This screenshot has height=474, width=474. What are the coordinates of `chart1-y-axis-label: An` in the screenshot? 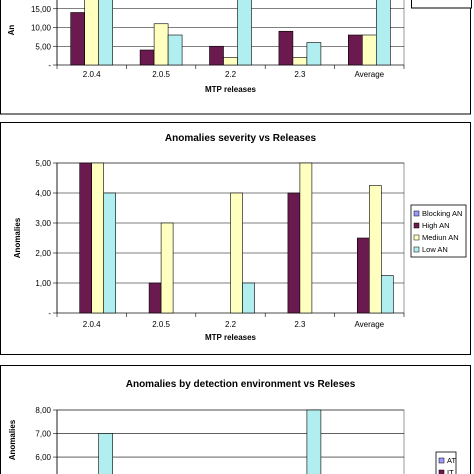 It's located at (11, 30).